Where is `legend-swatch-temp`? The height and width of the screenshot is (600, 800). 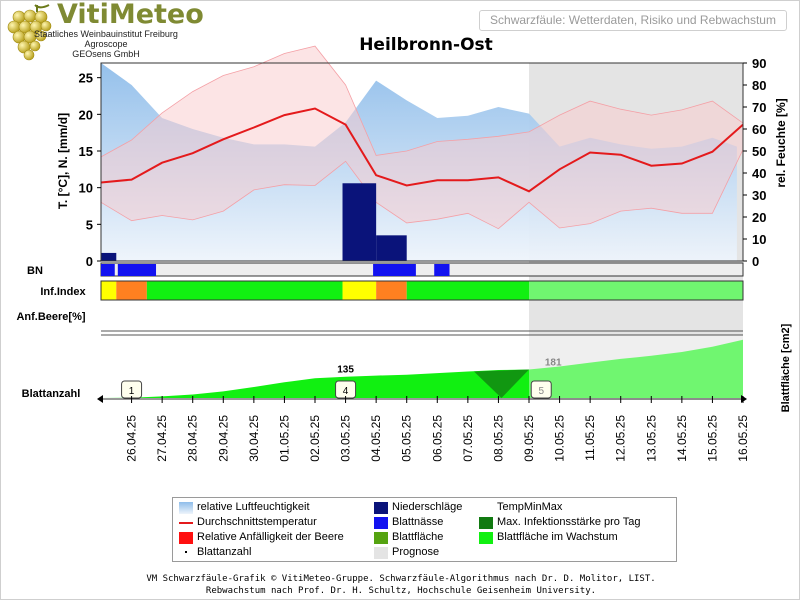 legend-swatch-temp is located at coordinates (186, 523).